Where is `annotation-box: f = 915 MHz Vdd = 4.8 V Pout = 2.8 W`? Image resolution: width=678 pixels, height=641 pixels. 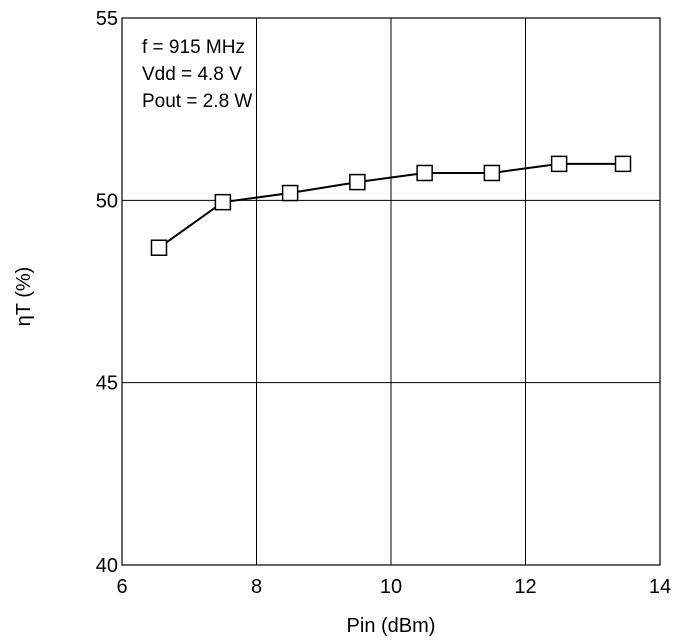 annotation-box: f = 915 MHz Vdd = 4.8 V Pout = 2.8 W is located at coordinates (197, 74).